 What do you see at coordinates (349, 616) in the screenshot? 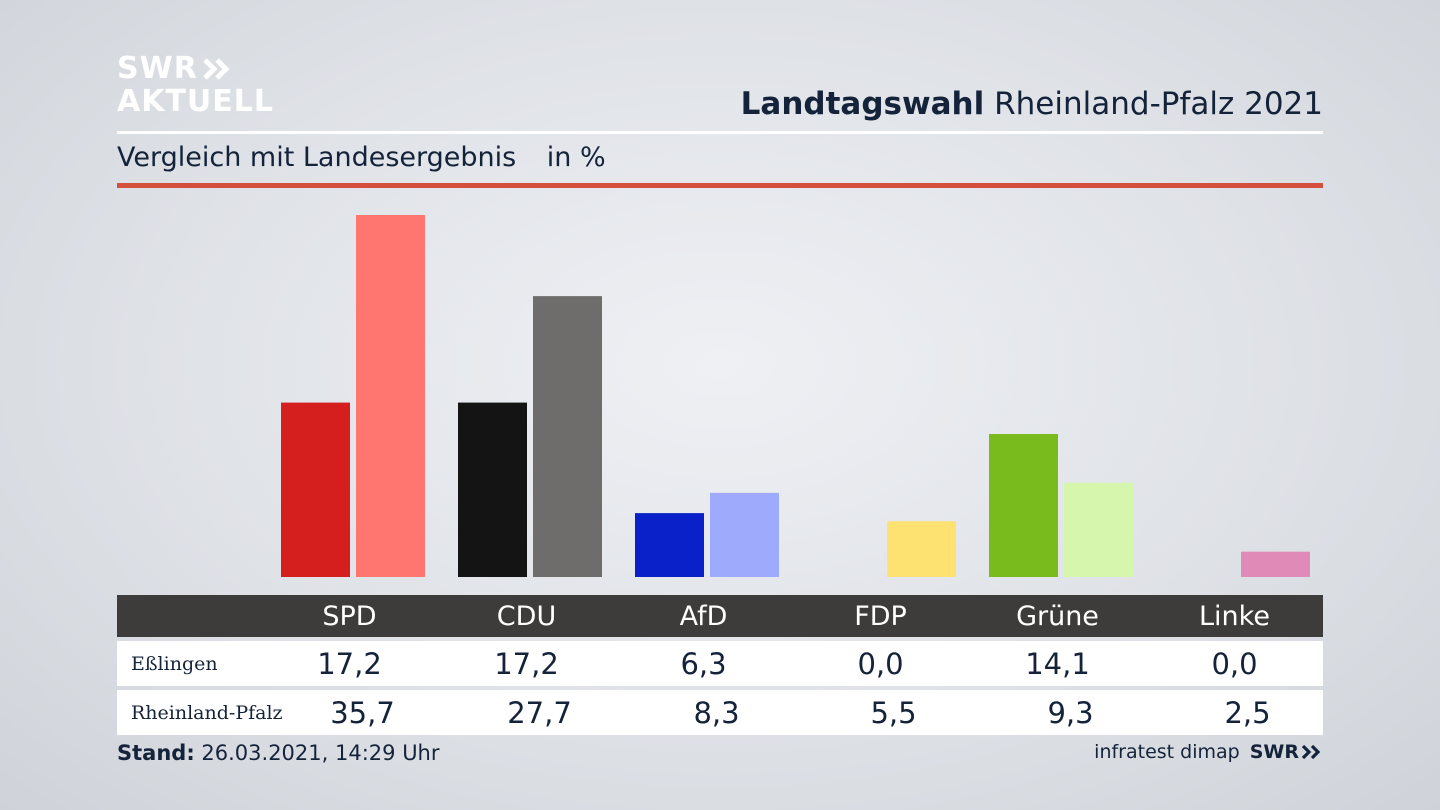
I see `column-header-0: SPD` at bounding box center [349, 616].